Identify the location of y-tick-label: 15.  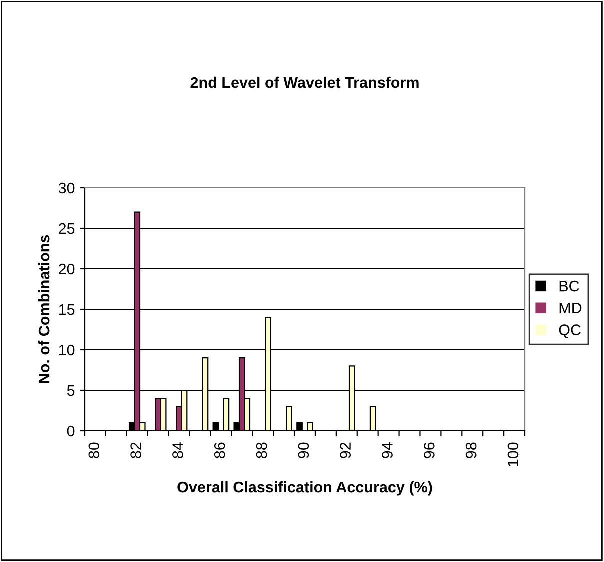
(67, 310).